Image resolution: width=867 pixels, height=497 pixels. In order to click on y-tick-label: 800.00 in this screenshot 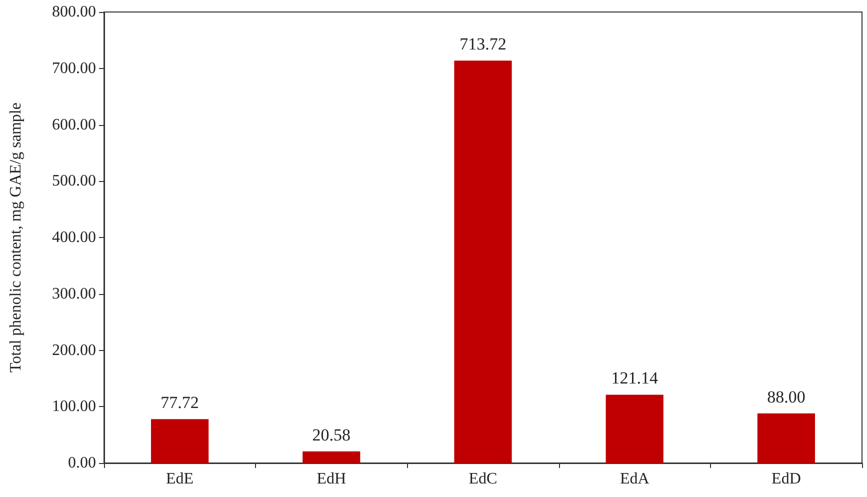, I will do `click(74, 12)`.